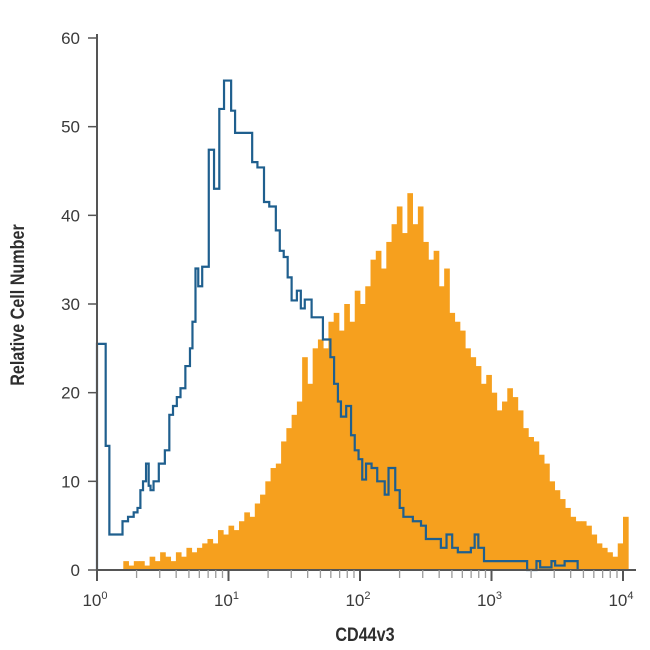 Image resolution: width=650 pixels, height=650 pixels. Describe the element at coordinates (364, 635) in the screenshot. I see `x-axis-title: CD44v3` at that location.